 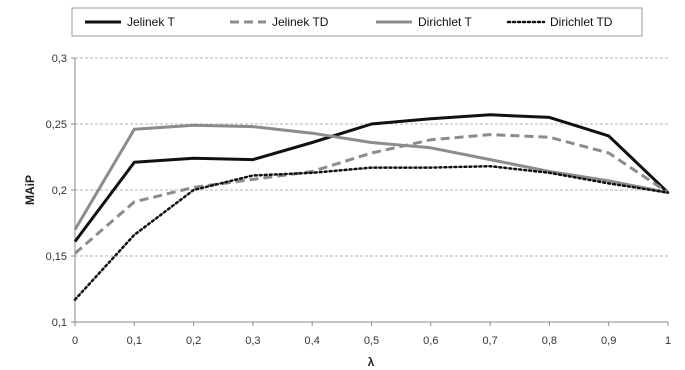 I want to click on x-tick-label: 0, so click(x=75, y=341).